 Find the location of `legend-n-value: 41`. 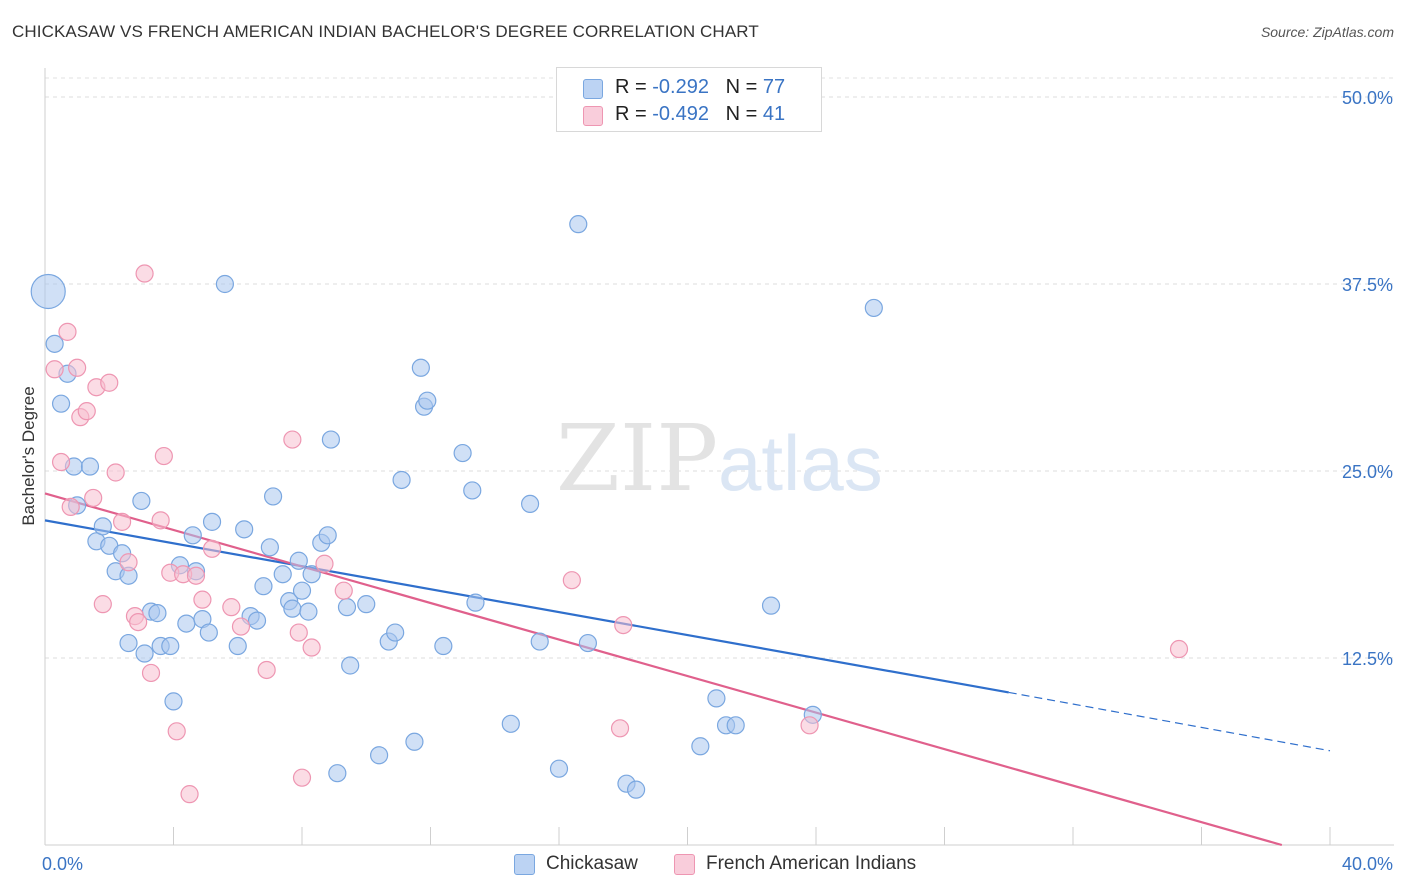

legend-n-value: 41 is located at coordinates (774, 114).